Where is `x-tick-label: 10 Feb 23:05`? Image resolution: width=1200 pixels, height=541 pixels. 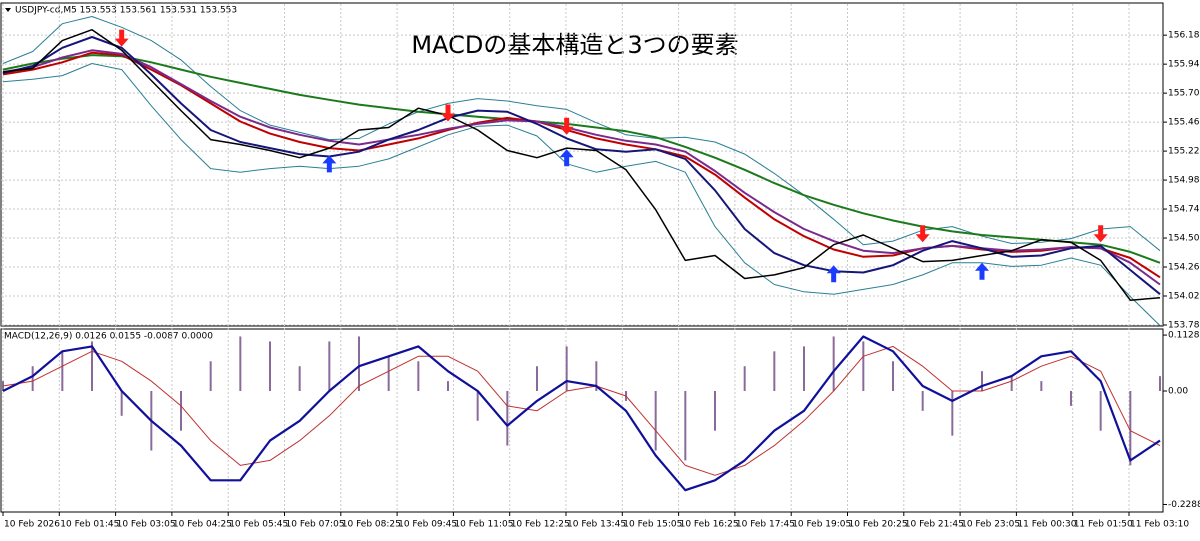 x-tick-label: 10 Feb 23:05 is located at coordinates (990, 525).